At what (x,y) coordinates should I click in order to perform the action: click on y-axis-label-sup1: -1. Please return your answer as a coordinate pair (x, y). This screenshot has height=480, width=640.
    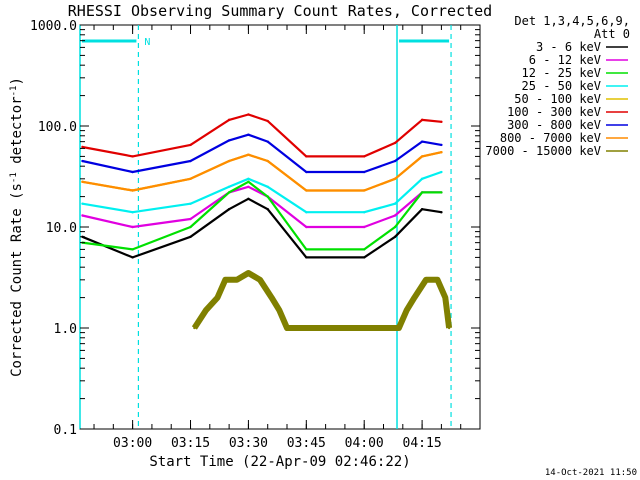
    Looking at the image, I should click on (14, 177).